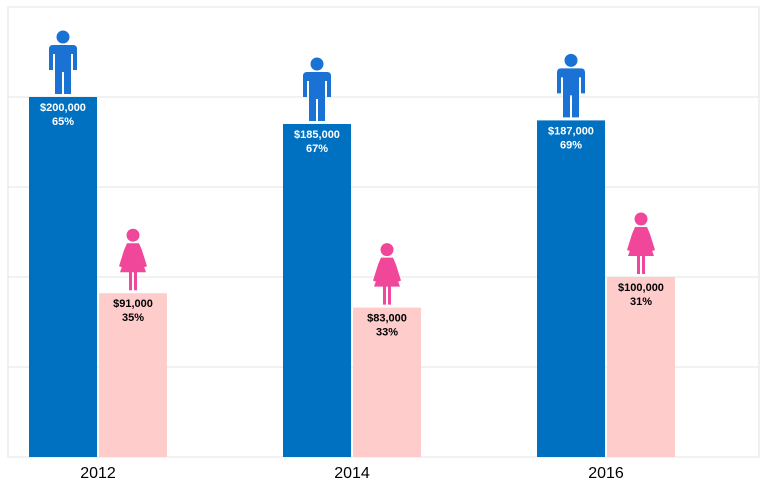  What do you see at coordinates (352, 473) in the screenshot?
I see `x-tick-label: 2014` at bounding box center [352, 473].